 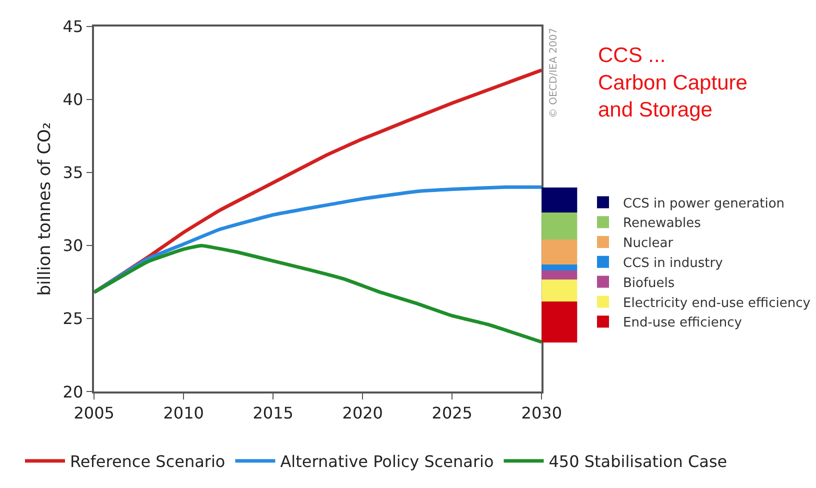 What do you see at coordinates (662, 224) in the screenshot?
I see `legend-label: Renewables` at bounding box center [662, 224].